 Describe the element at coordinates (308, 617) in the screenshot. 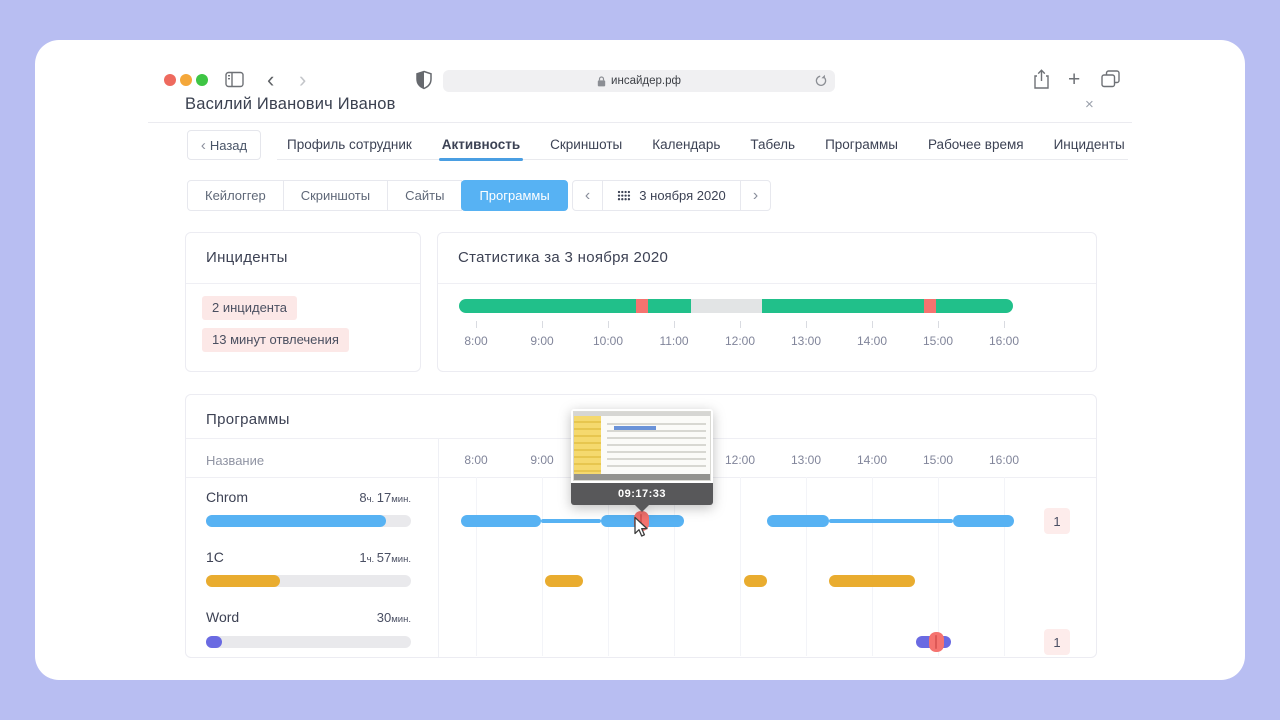

I see `program-row-label: Word 30мин.` at that location.